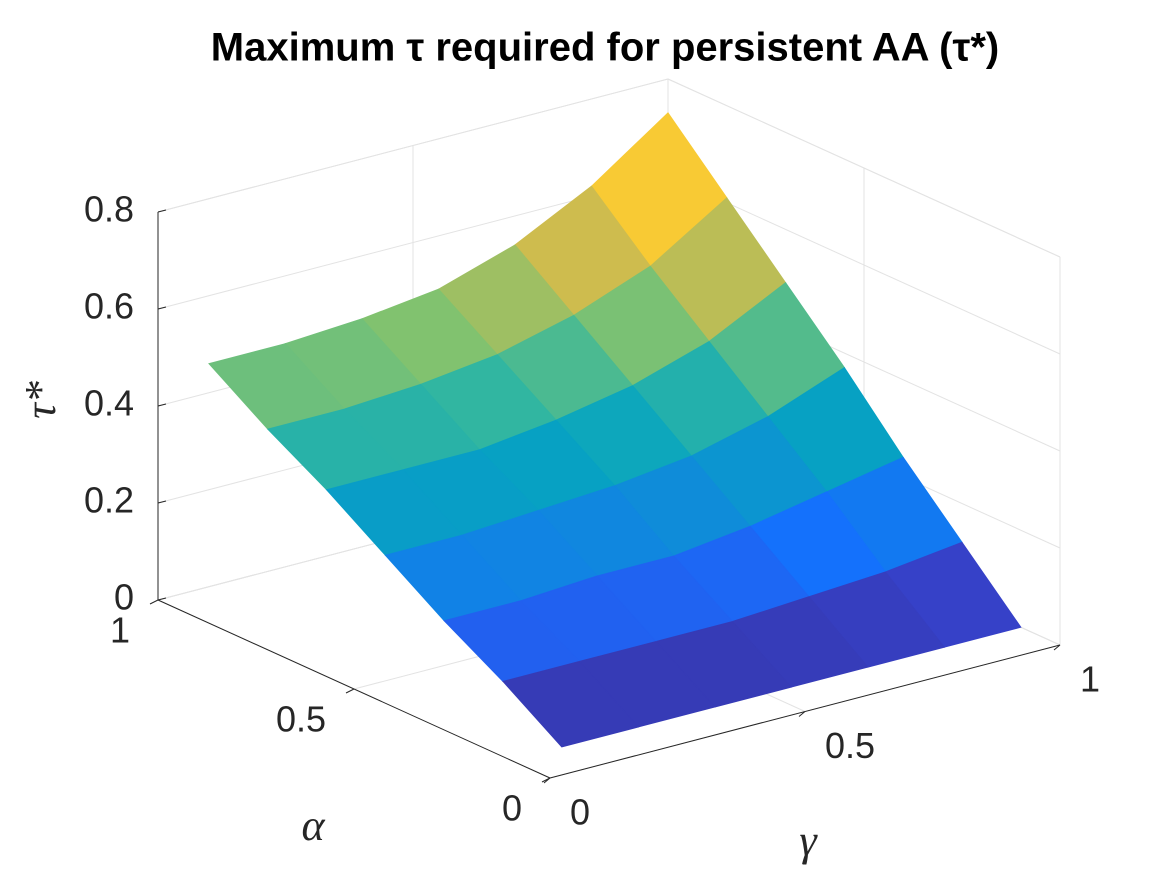  I want to click on x-tick-label: 0.5, so click(850, 745).